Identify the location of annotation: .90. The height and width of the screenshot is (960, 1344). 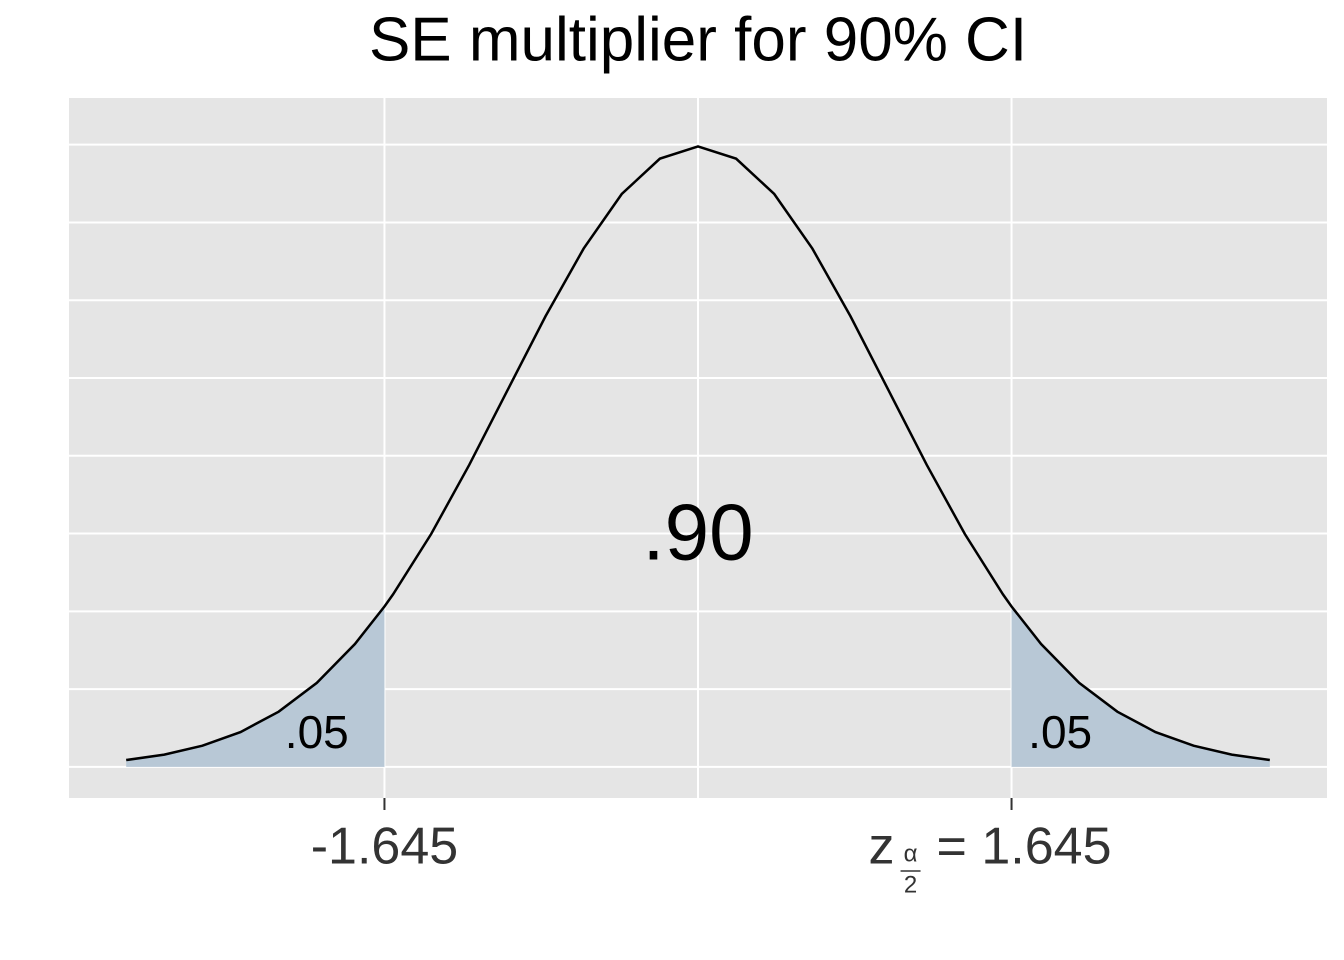
(697, 531).